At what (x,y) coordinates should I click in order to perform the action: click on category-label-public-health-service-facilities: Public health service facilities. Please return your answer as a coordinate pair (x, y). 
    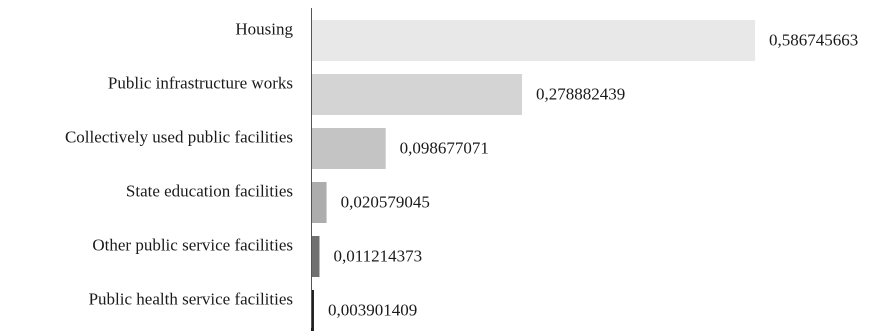
    Looking at the image, I should click on (191, 299).